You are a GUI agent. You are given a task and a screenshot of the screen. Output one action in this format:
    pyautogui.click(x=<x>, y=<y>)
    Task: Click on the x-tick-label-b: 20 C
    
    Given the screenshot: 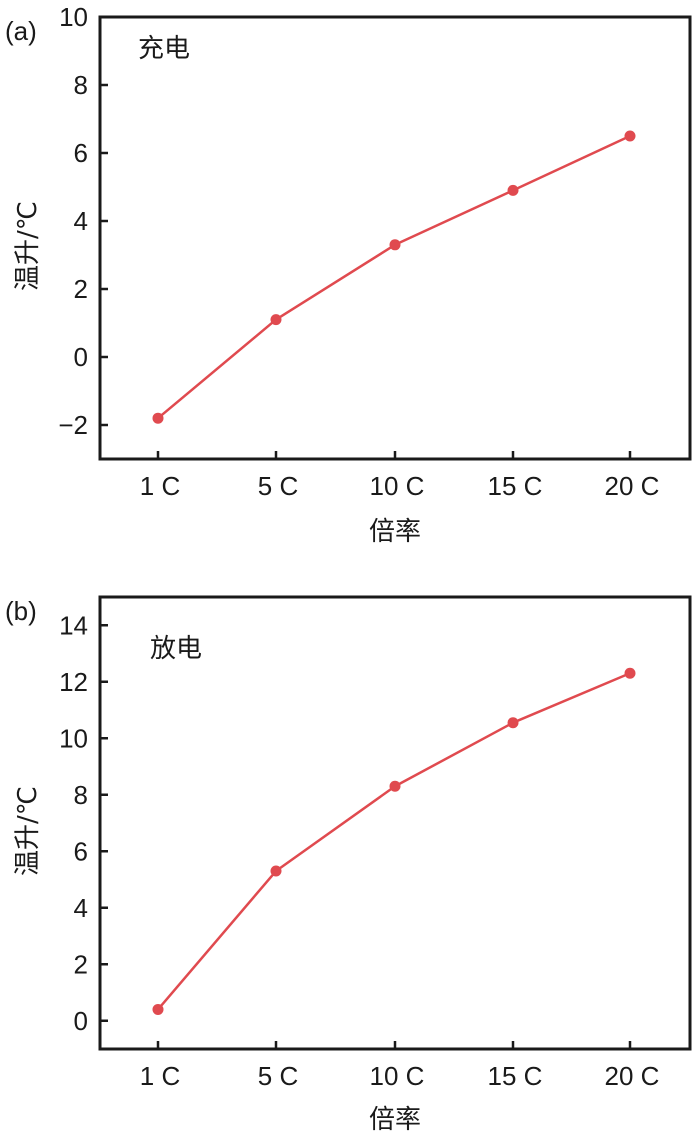 What is the action you would take?
    pyautogui.click(x=632, y=1076)
    